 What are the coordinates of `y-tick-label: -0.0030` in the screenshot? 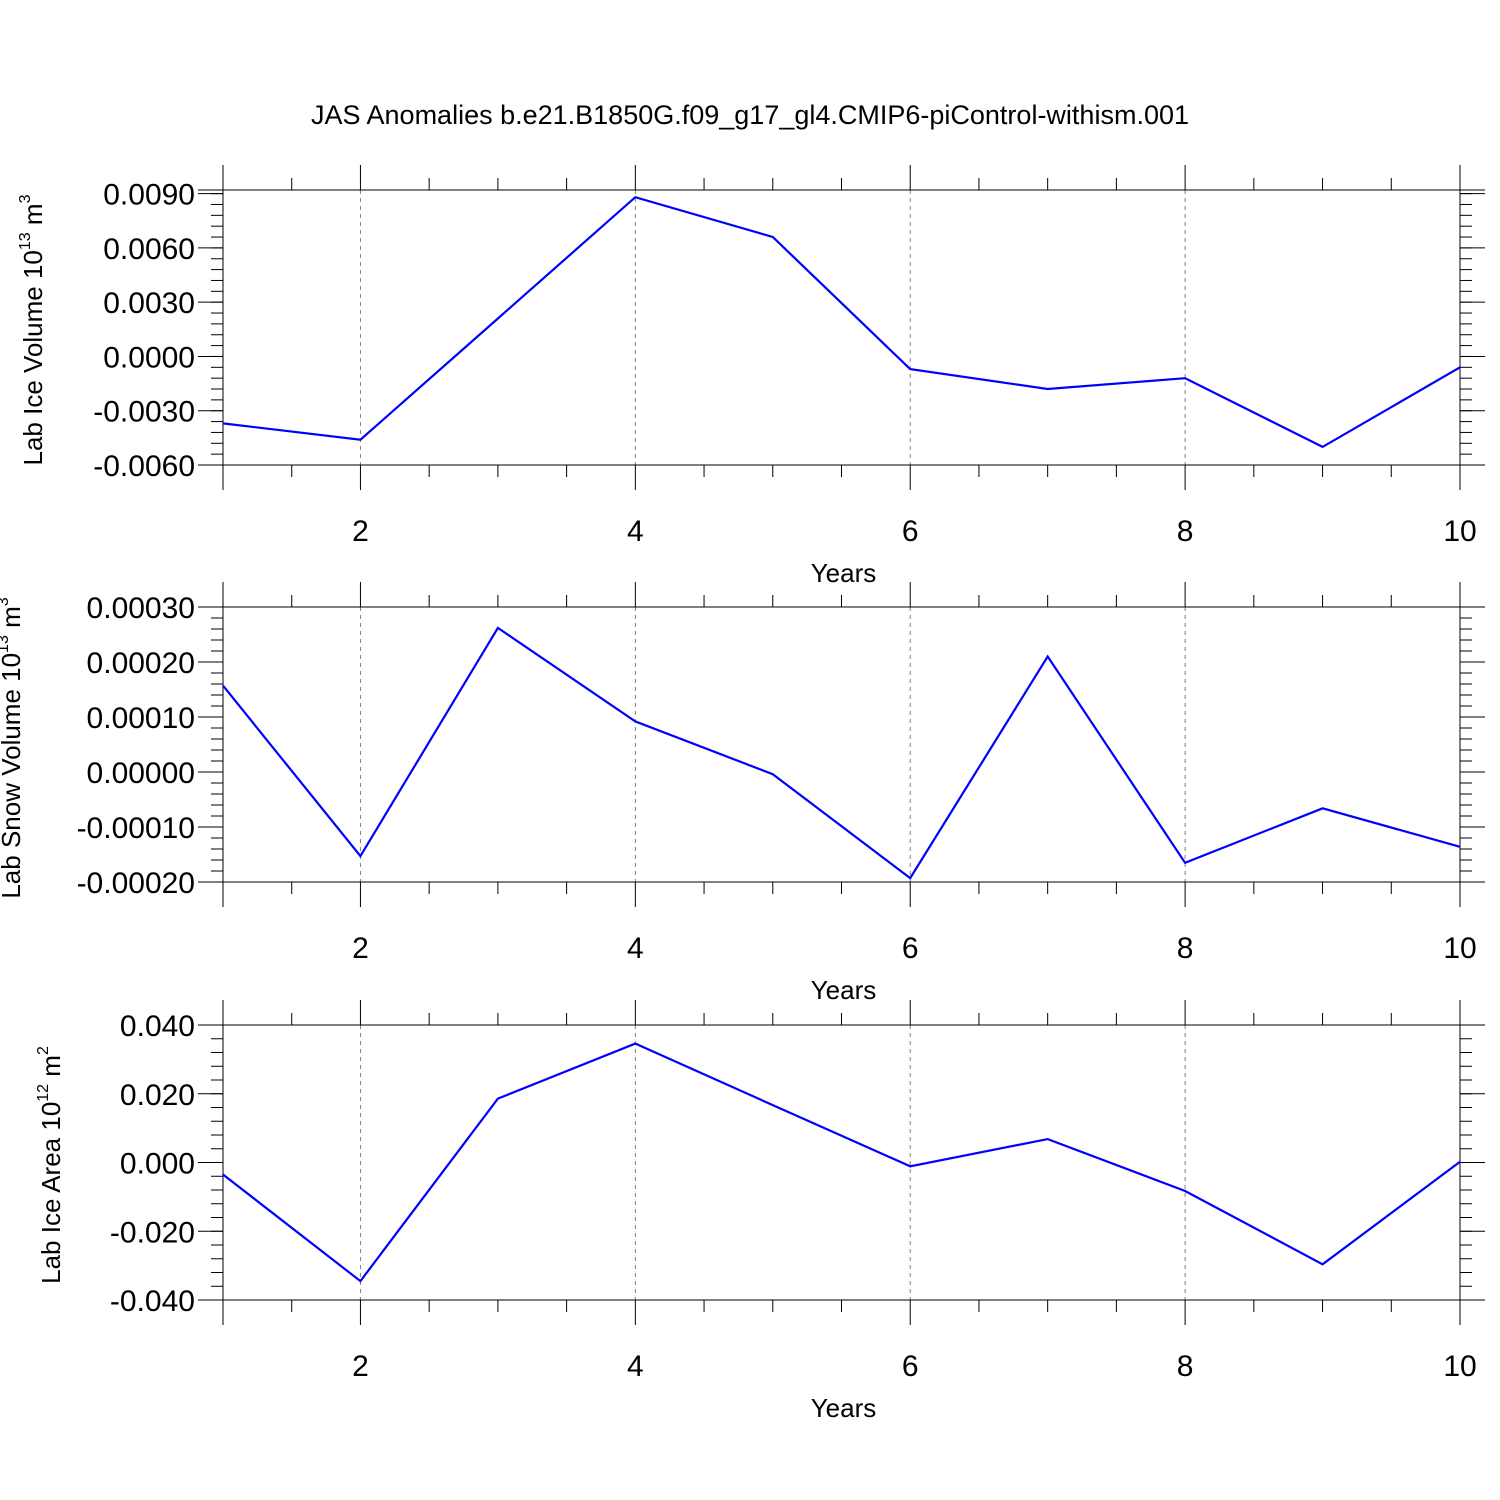 It's located at (144, 412).